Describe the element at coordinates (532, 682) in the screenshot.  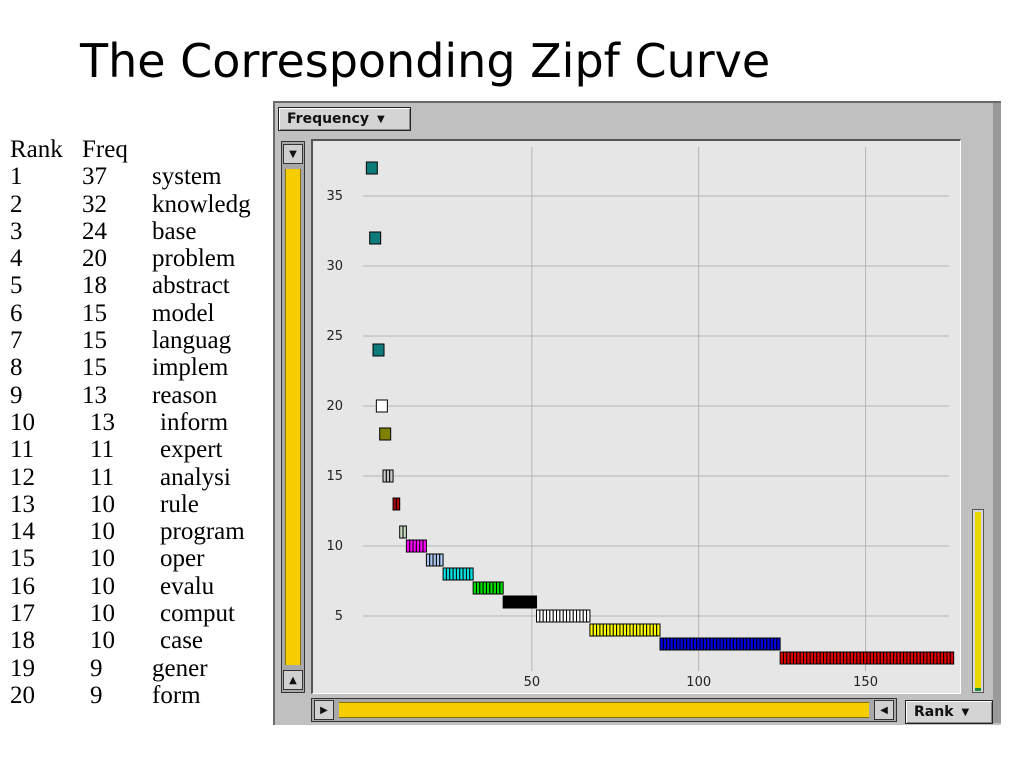
I see `x-tick-label: 50` at that location.